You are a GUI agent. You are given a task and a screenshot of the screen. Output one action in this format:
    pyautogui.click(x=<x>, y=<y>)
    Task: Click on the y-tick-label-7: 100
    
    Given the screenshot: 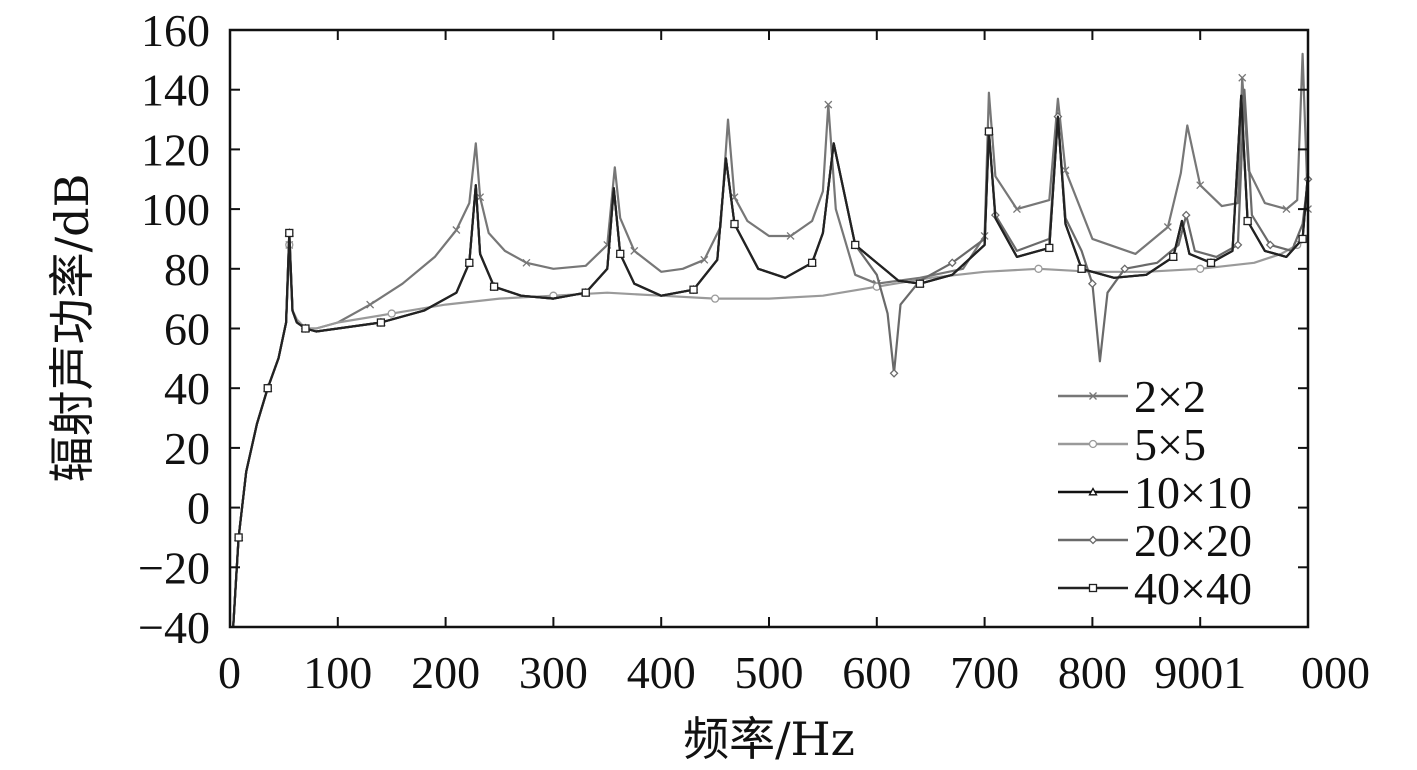 What is the action you would take?
    pyautogui.click(x=175, y=209)
    